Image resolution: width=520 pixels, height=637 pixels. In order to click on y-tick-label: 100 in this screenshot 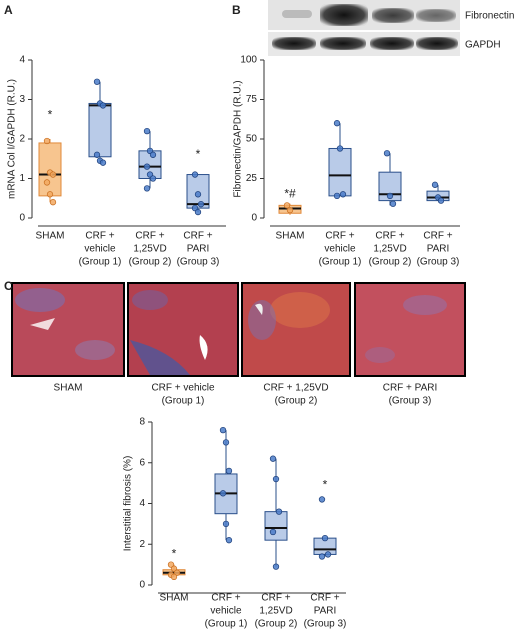, I will do `click(248, 60)`.